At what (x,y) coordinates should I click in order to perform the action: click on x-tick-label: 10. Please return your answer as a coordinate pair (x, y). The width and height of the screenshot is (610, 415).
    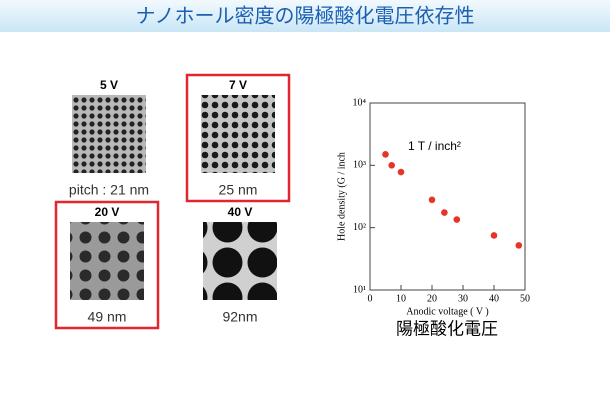
    Looking at the image, I should click on (401, 298).